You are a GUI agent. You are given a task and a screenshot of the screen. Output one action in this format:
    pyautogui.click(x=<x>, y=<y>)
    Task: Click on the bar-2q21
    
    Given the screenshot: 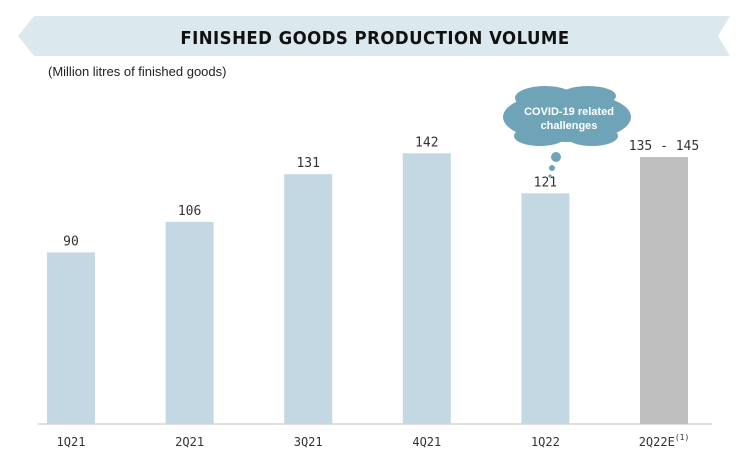 What is the action you would take?
    pyautogui.click(x=189, y=322)
    